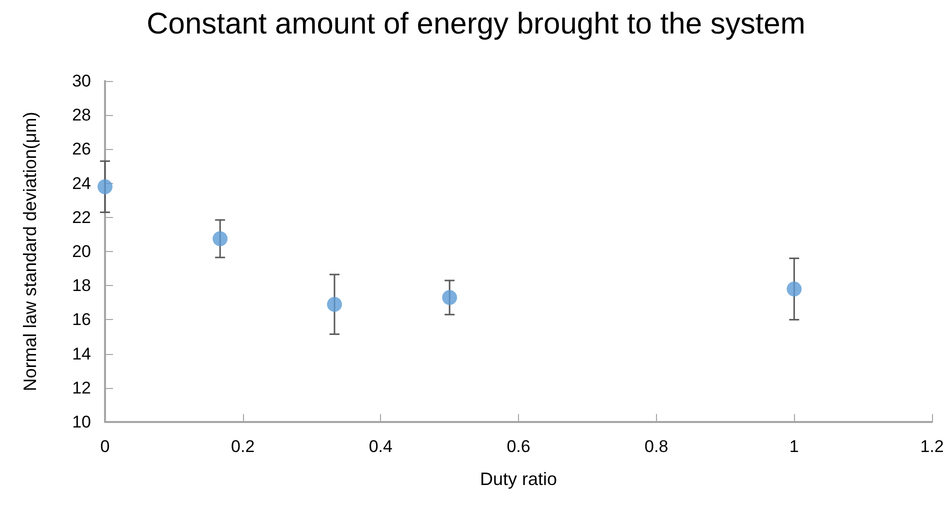  I want to click on y-tick-label: 14, so click(81, 354).